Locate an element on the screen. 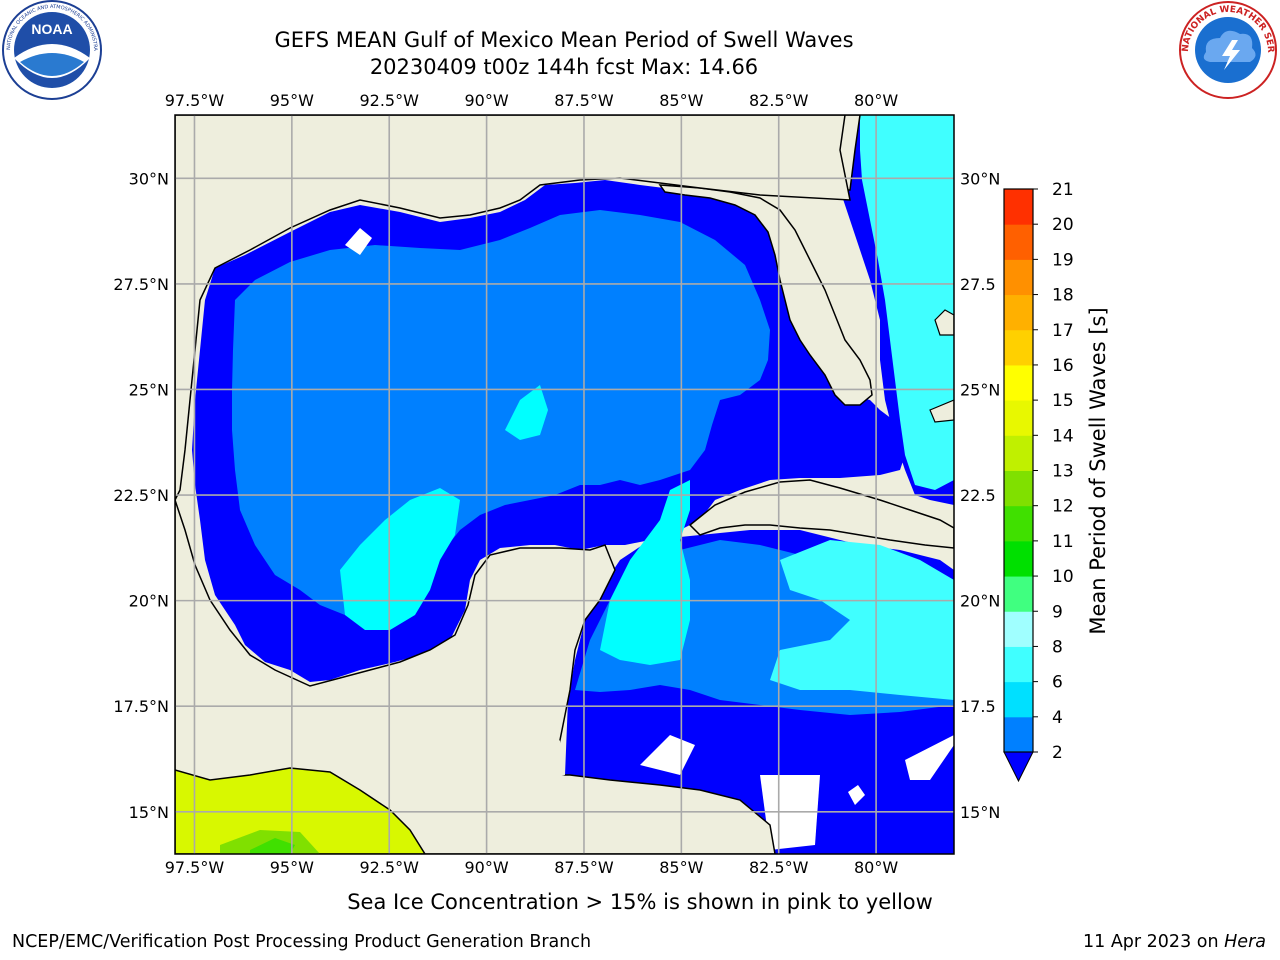  y-tick-right-2: 20°N is located at coordinates (980, 601).